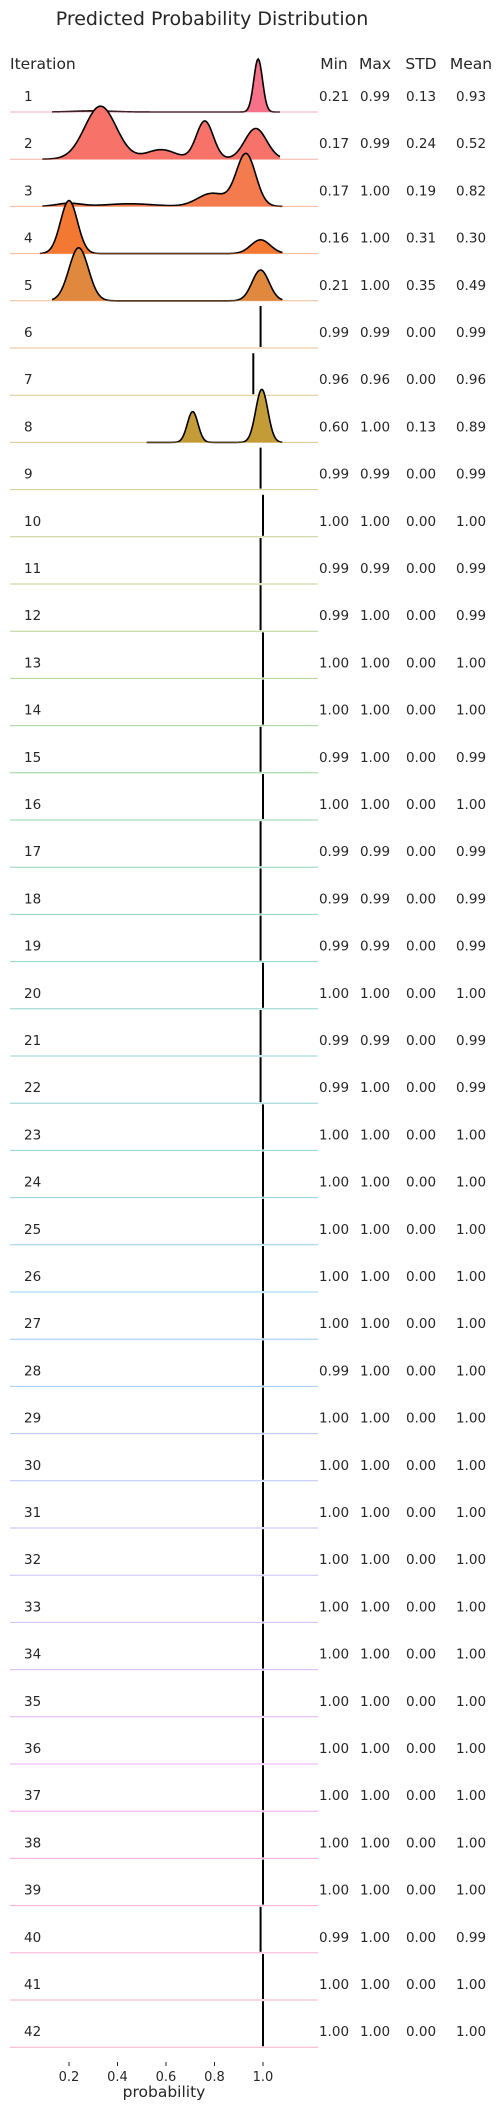 Image resolution: width=503 pixels, height=2111 pixels. What do you see at coordinates (248, 1552) in the screenshot?
I see `ridge-row: 32 1.00 1.00 0.00 1.00` at bounding box center [248, 1552].